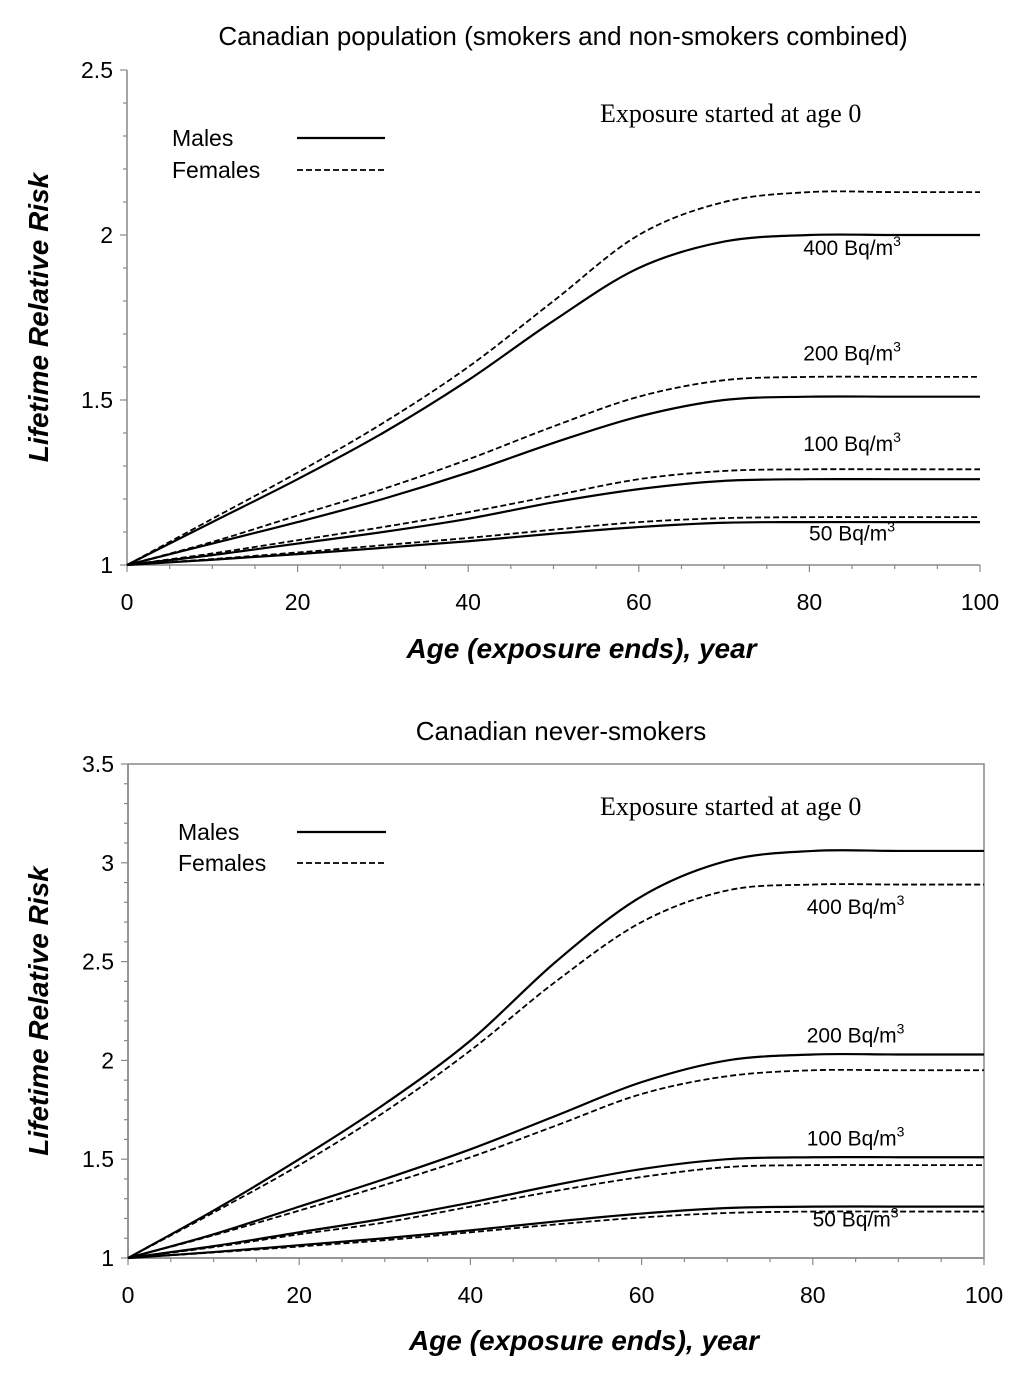  What do you see at coordinates (561, 731) in the screenshot?
I see `chart-title: Canadian never-smokers` at bounding box center [561, 731].